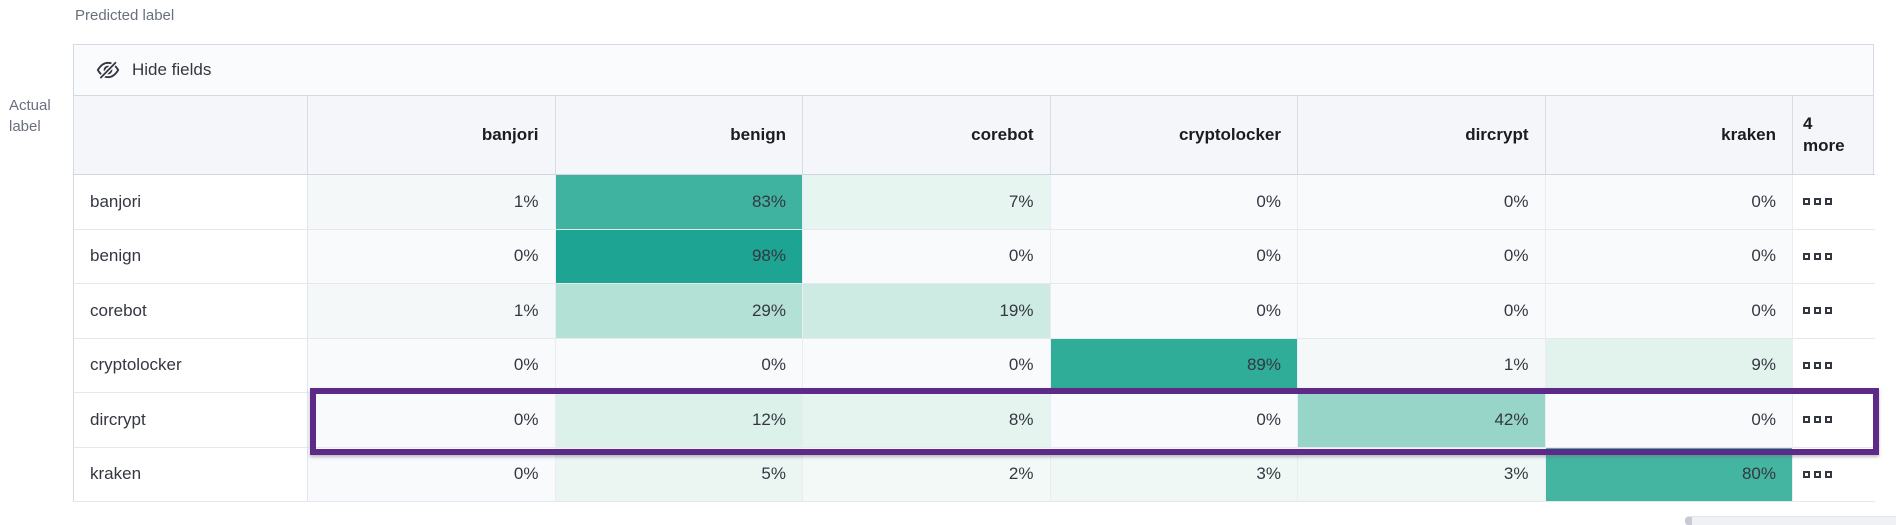 The width and height of the screenshot is (1896, 525). I want to click on row-label: cryptolocker, so click(191, 365).